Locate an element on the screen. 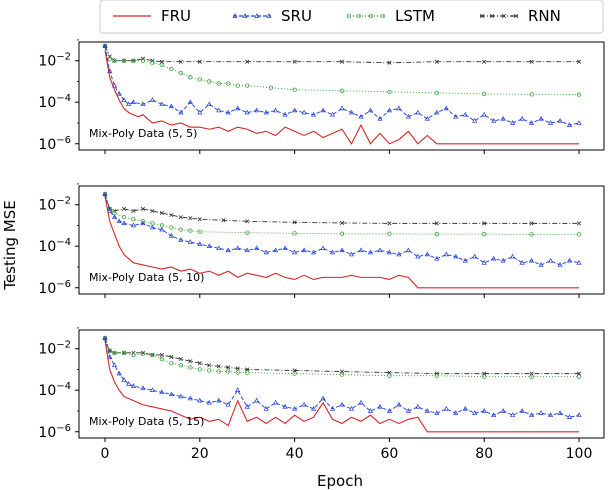 This screenshot has width=608, height=490. series-line-sru is located at coordinates (342, 378).